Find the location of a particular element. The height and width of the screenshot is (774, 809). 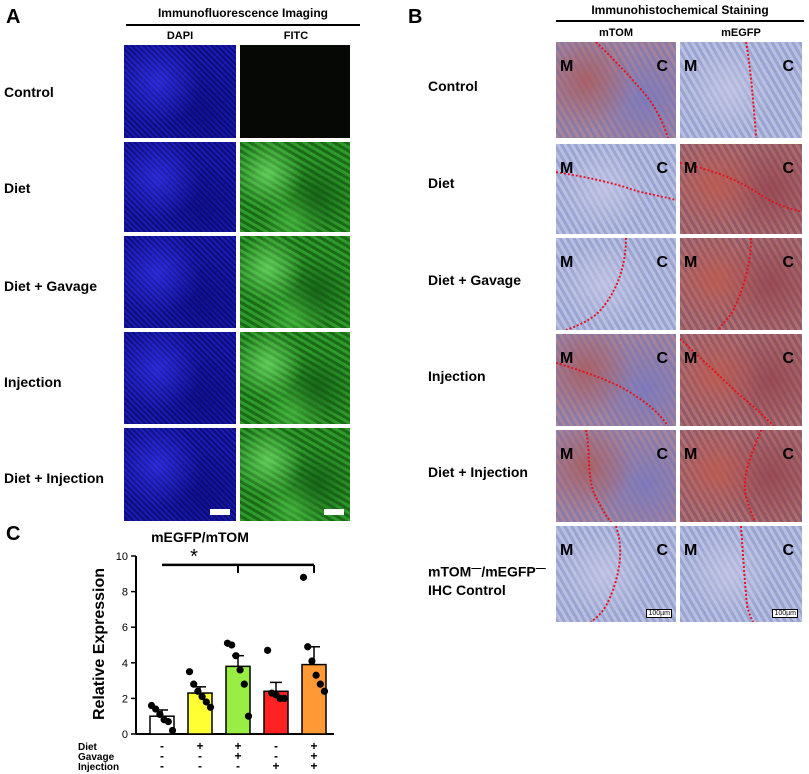

col-header-mtom: mTOM is located at coordinates (616, 33).